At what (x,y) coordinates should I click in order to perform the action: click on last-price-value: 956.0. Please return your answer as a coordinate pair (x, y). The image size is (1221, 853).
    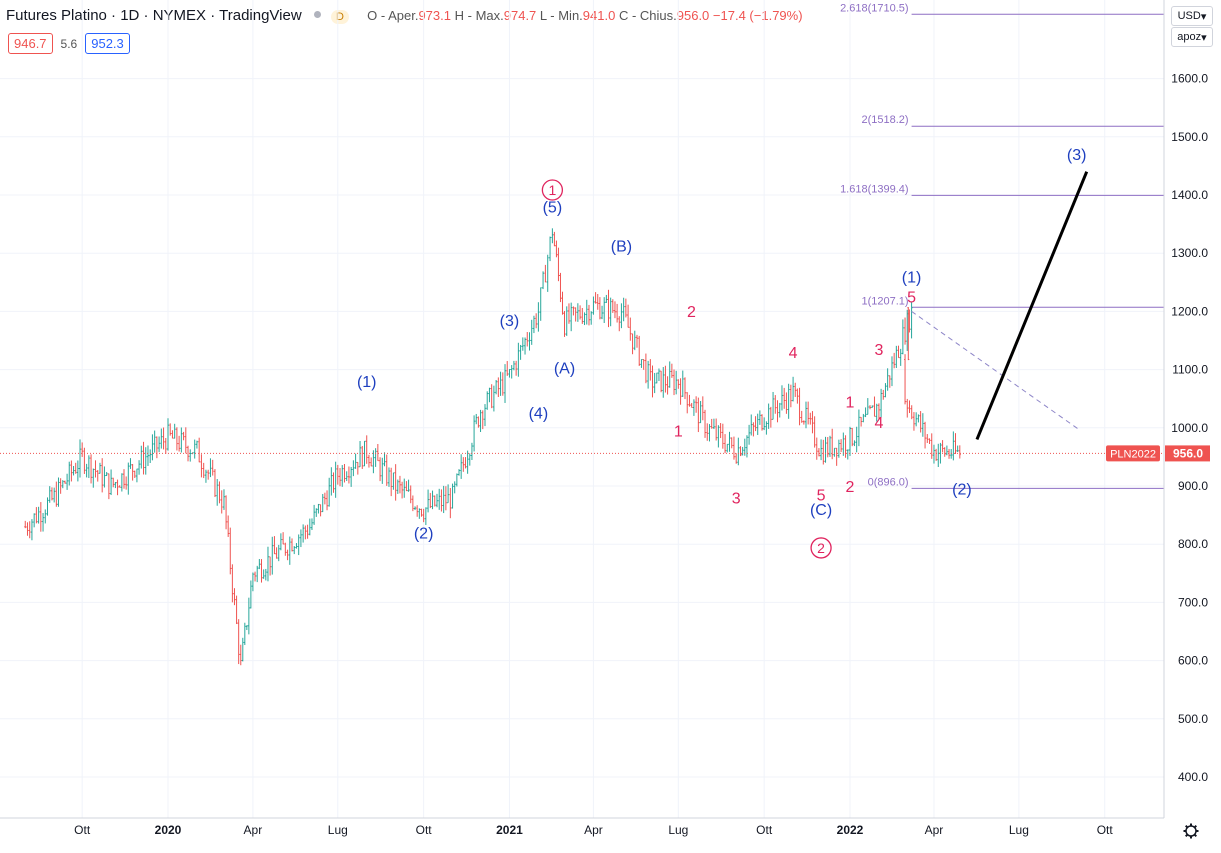
    Looking at the image, I should click on (1188, 453).